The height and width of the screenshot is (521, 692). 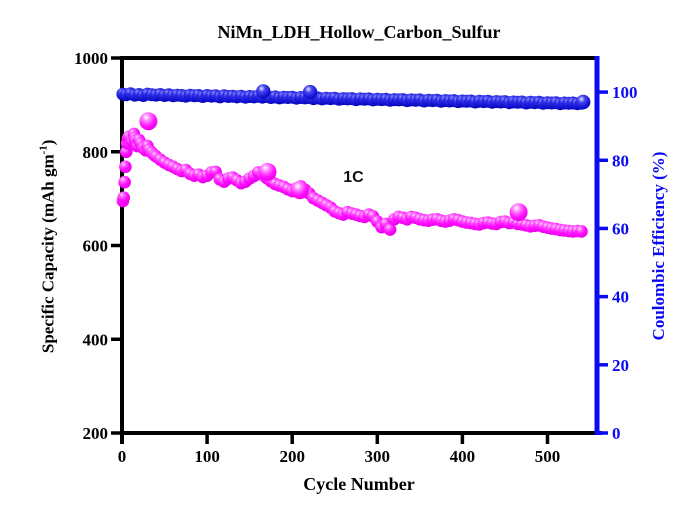 I want to click on x-axis-tick-label: 0, so click(x=122, y=456).